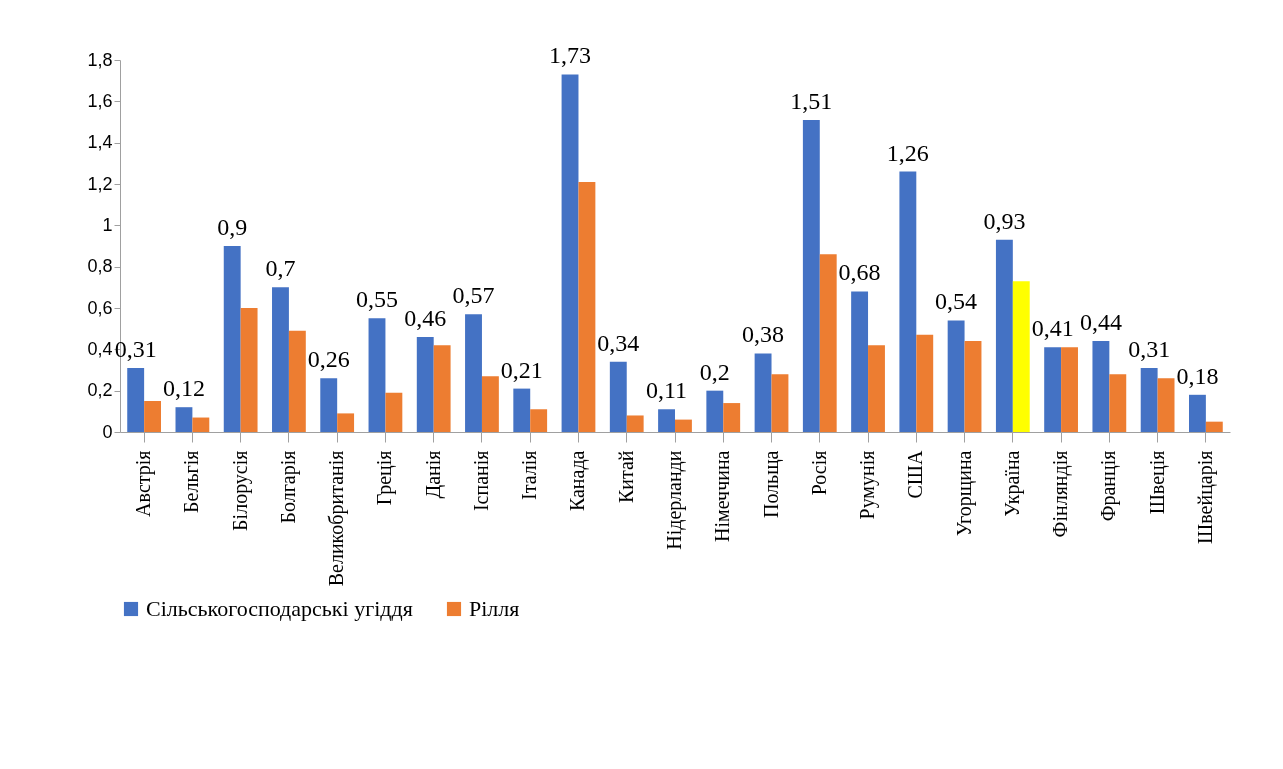 Image resolution: width=1283 pixels, height=769 pixels. Describe the element at coordinates (578, 481) in the screenshot. I see `x-tick-label: Канада` at that location.